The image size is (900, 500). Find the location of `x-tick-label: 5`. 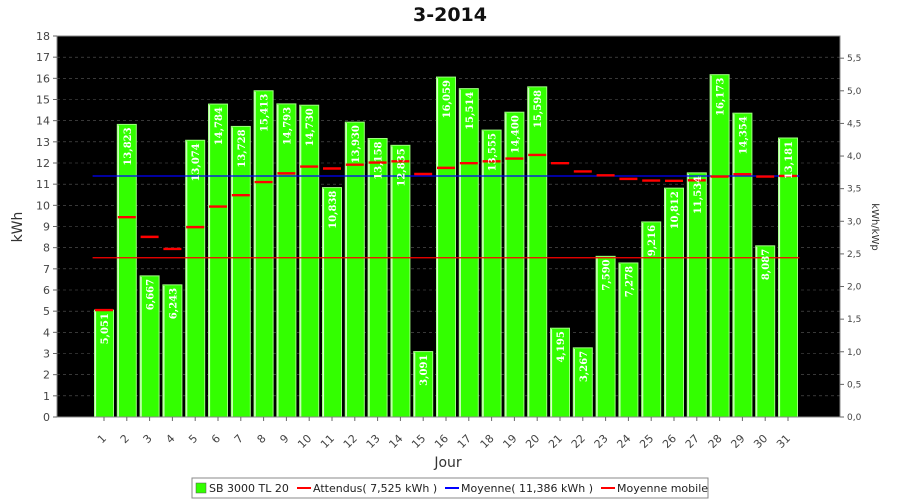

x-tick-label: 5 is located at coordinates (193, 439).